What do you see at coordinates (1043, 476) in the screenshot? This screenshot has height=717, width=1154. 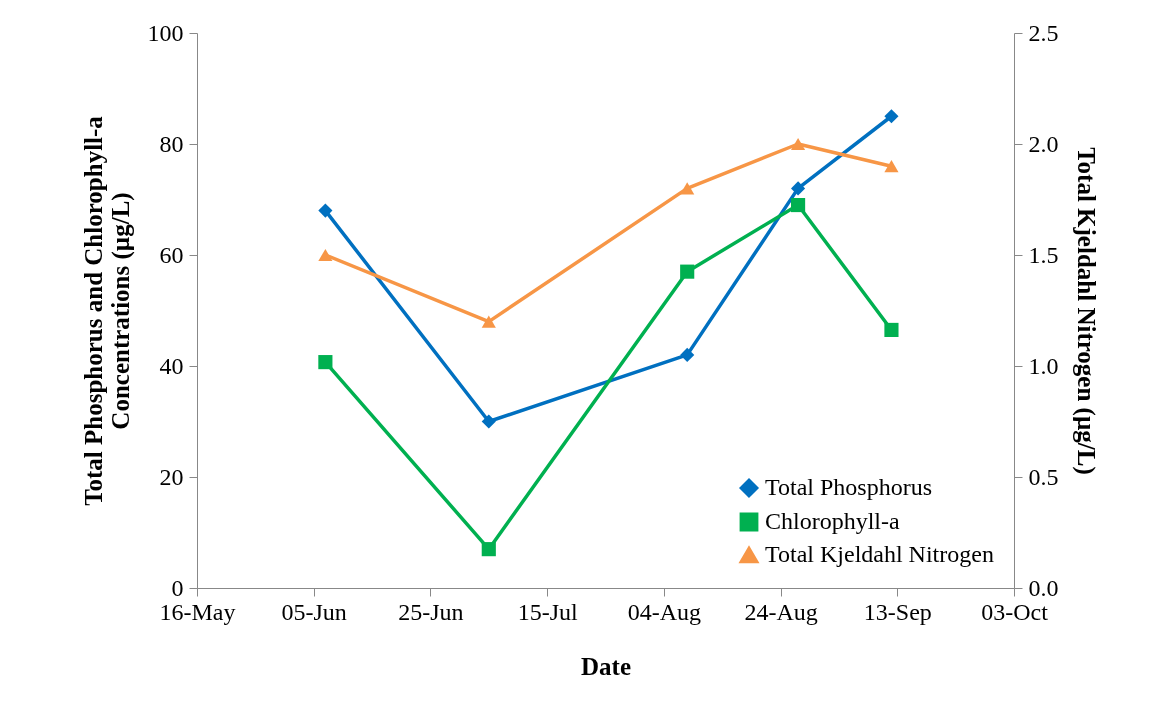 I see `y2-tick-label: 0.5` at bounding box center [1043, 476].